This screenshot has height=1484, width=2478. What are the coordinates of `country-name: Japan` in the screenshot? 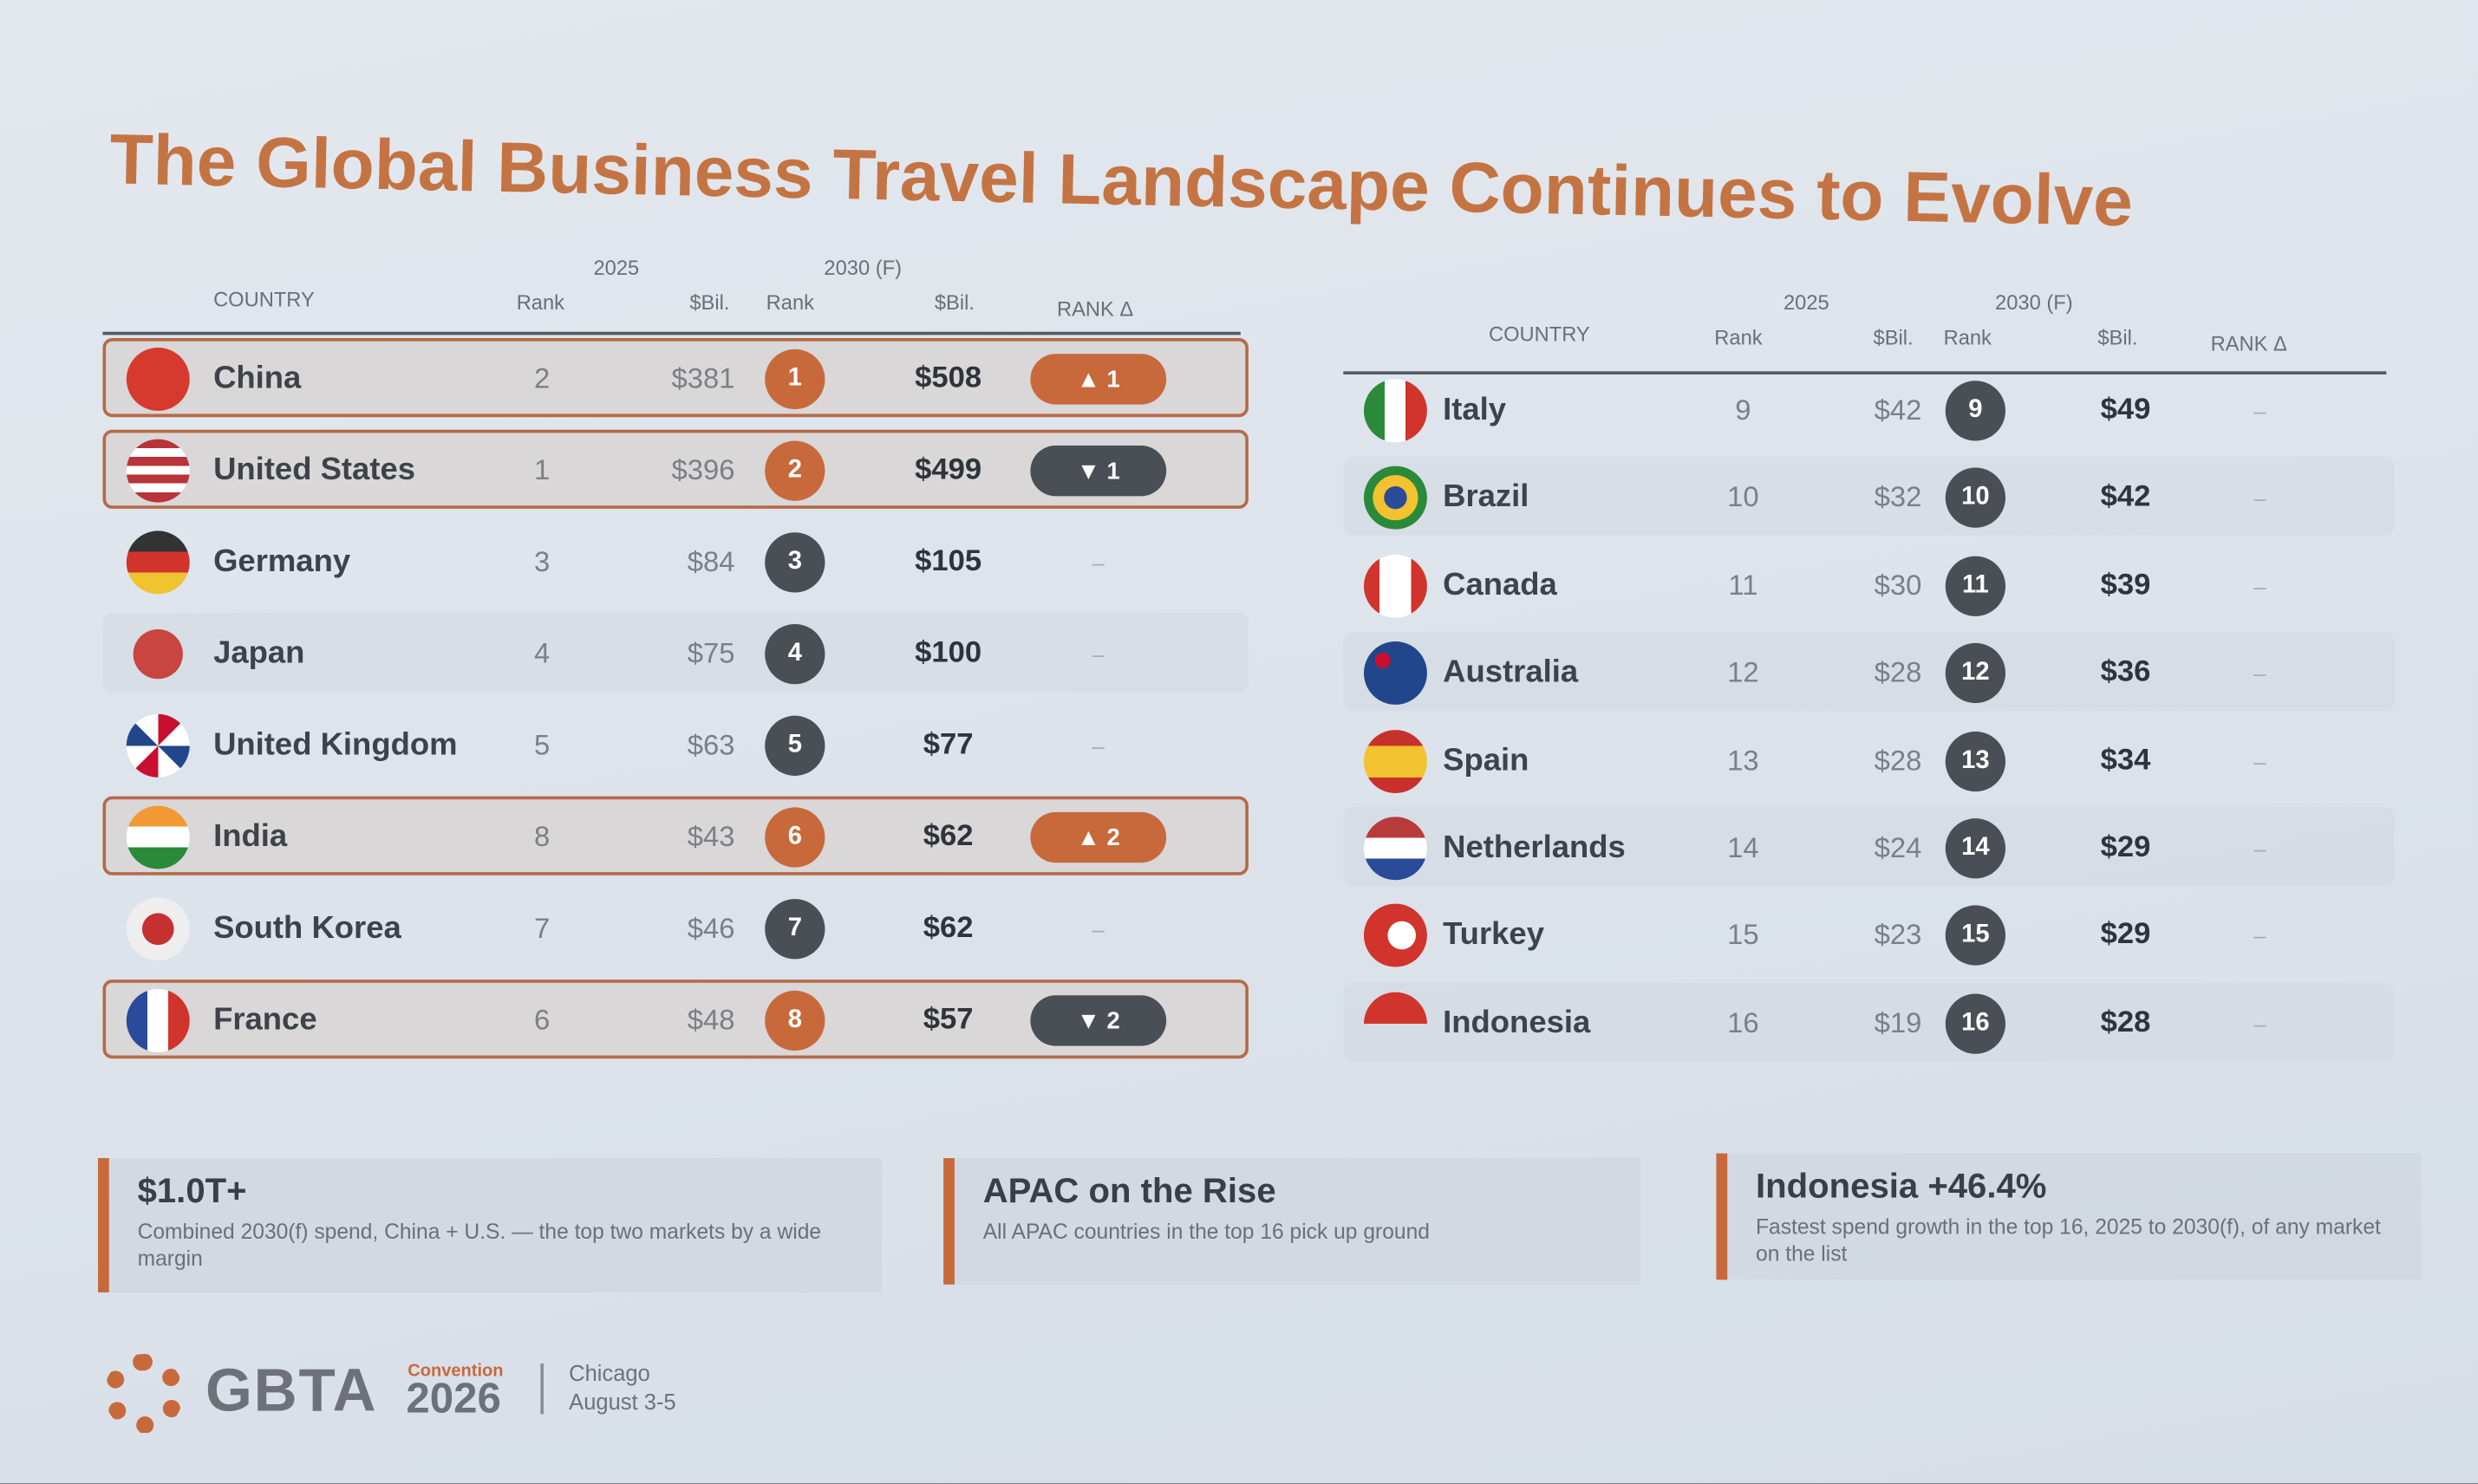 It's located at (259, 653).